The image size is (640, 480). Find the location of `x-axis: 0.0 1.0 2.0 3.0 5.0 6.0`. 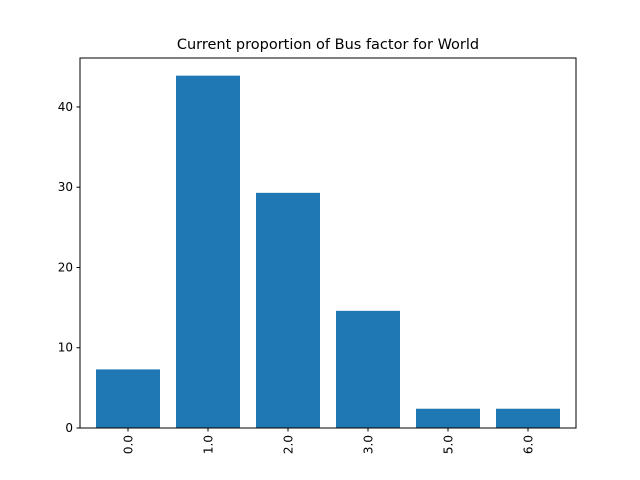

x-axis: 0.0 1.0 2.0 3.0 5.0 6.0 is located at coordinates (329, 441).